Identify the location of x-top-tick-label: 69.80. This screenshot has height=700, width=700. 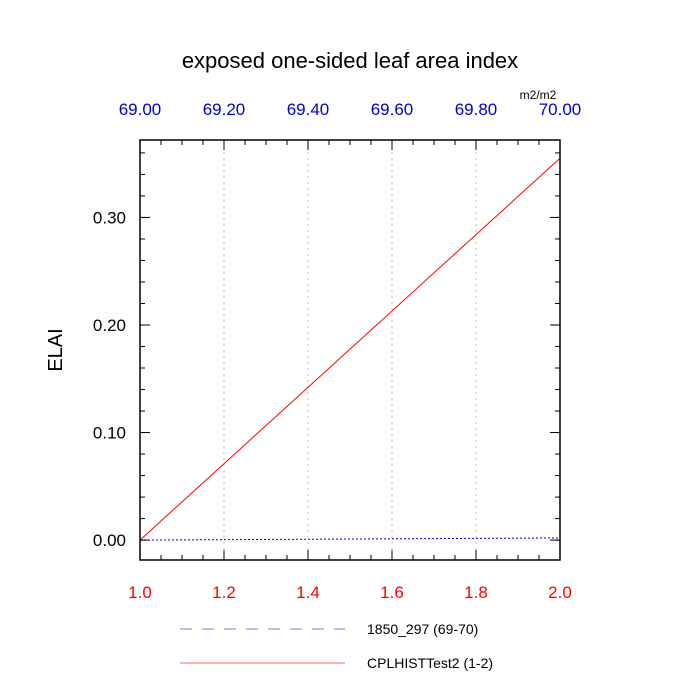
(476, 109).